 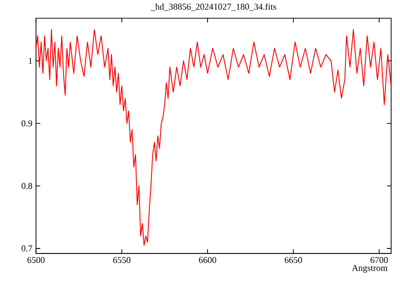 What do you see at coordinates (370, 268) in the screenshot?
I see `x-axis-title: Angstrom` at bounding box center [370, 268].